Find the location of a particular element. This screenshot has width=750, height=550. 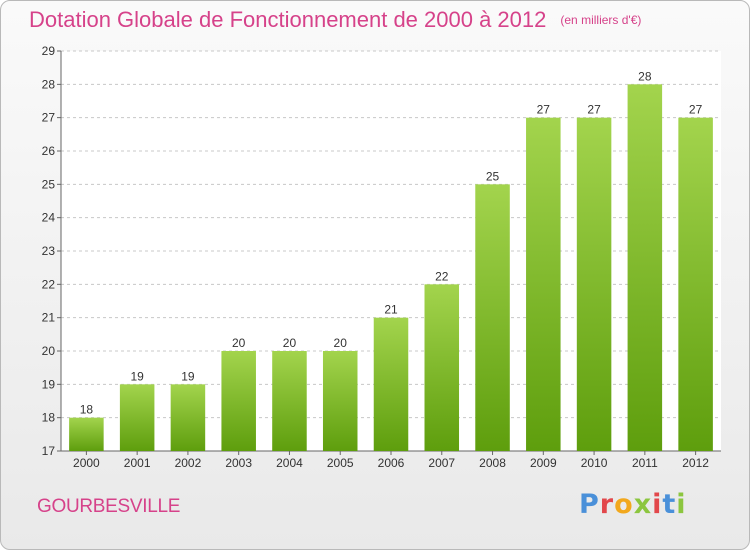

bar-2008 is located at coordinates (492, 318).